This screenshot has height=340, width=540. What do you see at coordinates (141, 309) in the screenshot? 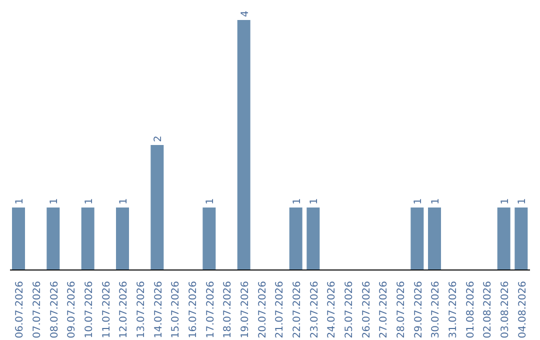
I see `x-tick-label: 13.07.2026` at bounding box center [141, 309].